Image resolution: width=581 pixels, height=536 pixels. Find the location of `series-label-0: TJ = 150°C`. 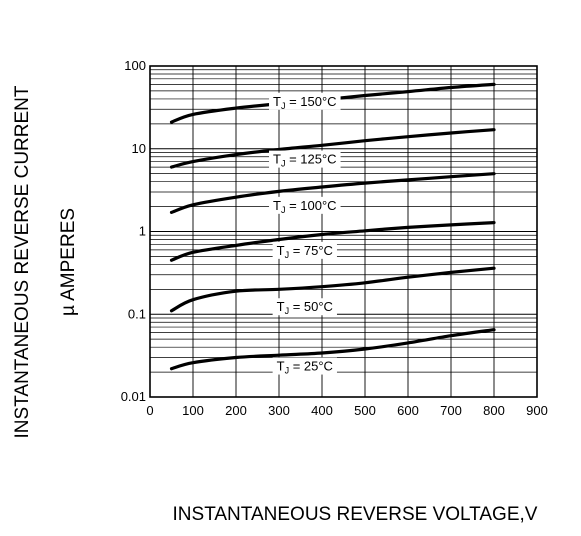

series-label-0: TJ = 150°C is located at coordinates (305, 101).